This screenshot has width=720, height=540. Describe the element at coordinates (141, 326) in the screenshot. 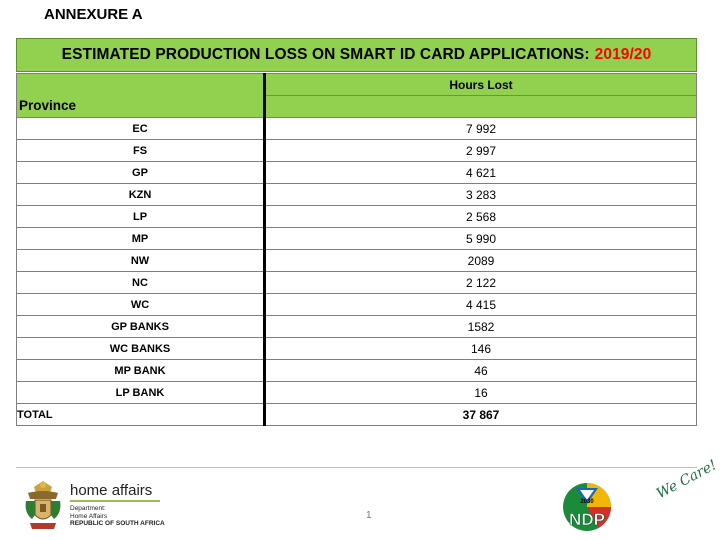

I see `province-cell: GP BANKS` at that location.